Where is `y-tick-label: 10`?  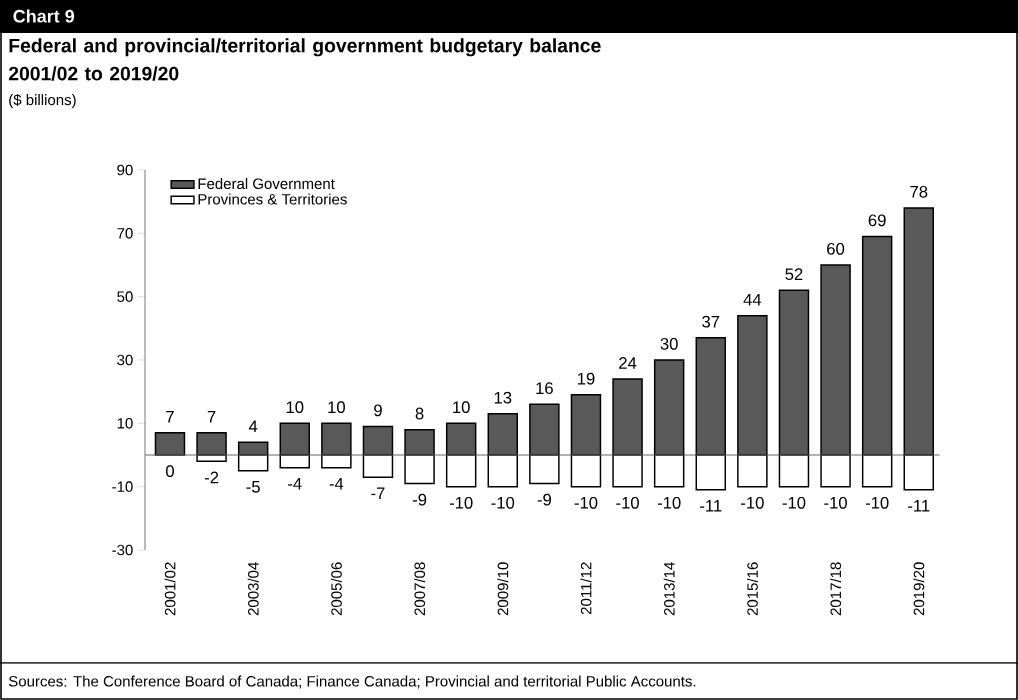 y-tick-label: 10 is located at coordinates (125, 423).